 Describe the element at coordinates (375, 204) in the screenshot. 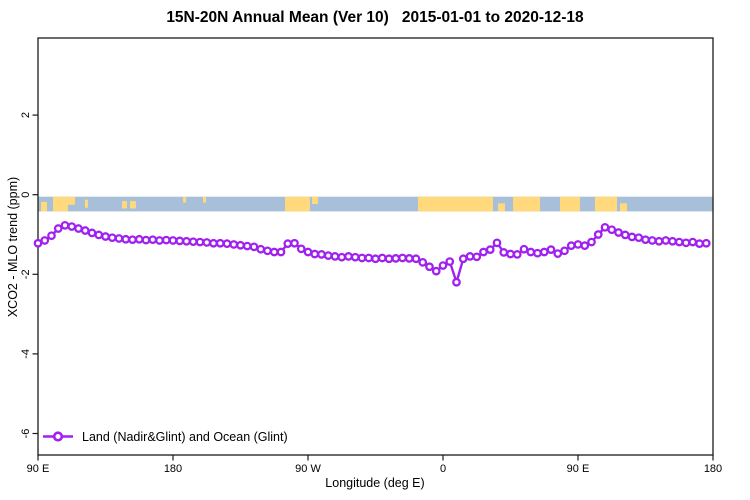

I see `ocean-band` at that location.